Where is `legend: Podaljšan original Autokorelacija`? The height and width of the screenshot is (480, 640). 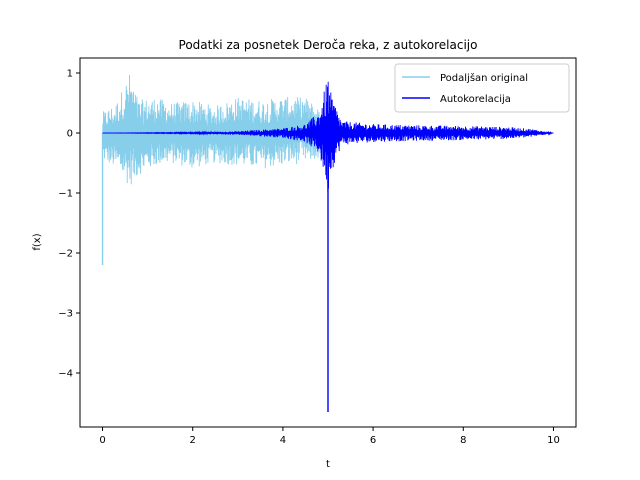
legend: Podaljšan original Autokorelacija is located at coordinates (482, 88).